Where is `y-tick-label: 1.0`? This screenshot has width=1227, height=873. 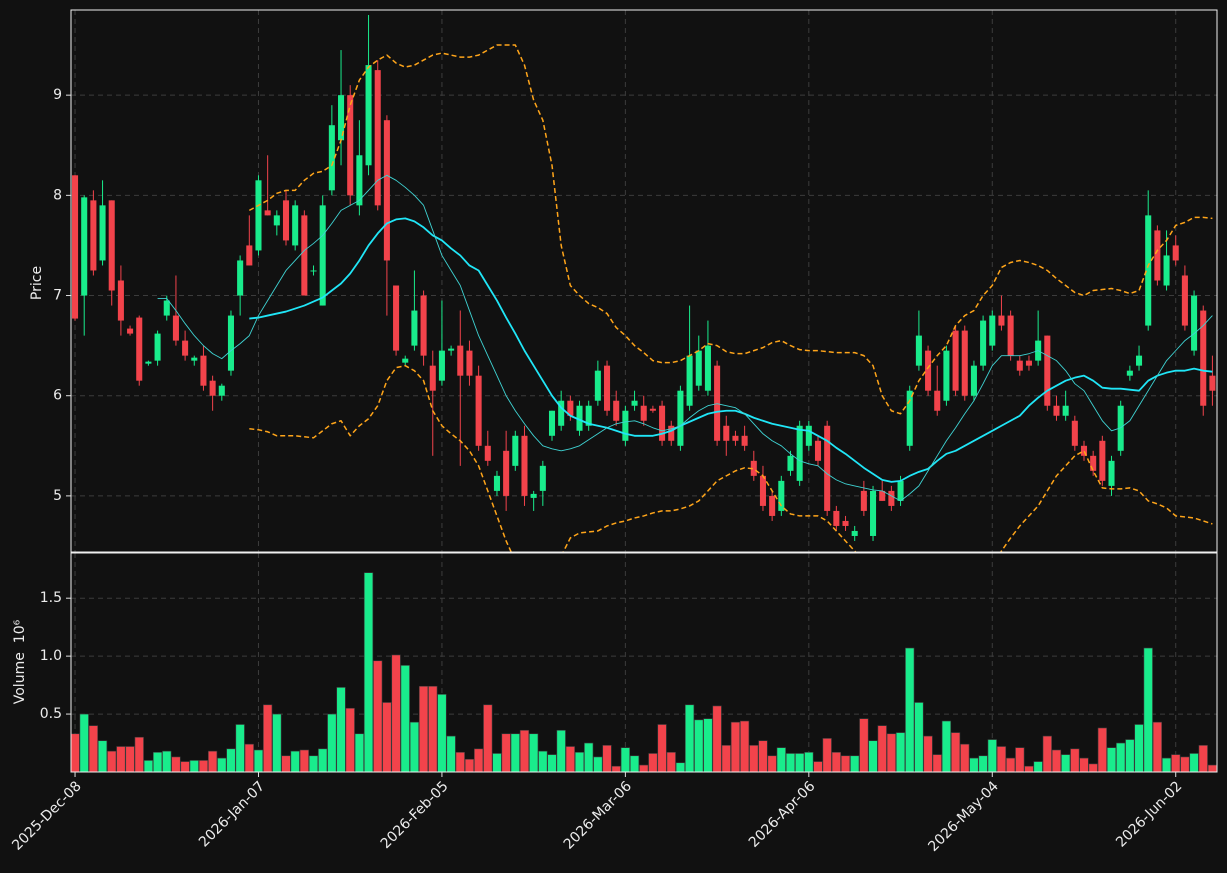 y-tick-label: 1.0 is located at coordinates (51, 656).